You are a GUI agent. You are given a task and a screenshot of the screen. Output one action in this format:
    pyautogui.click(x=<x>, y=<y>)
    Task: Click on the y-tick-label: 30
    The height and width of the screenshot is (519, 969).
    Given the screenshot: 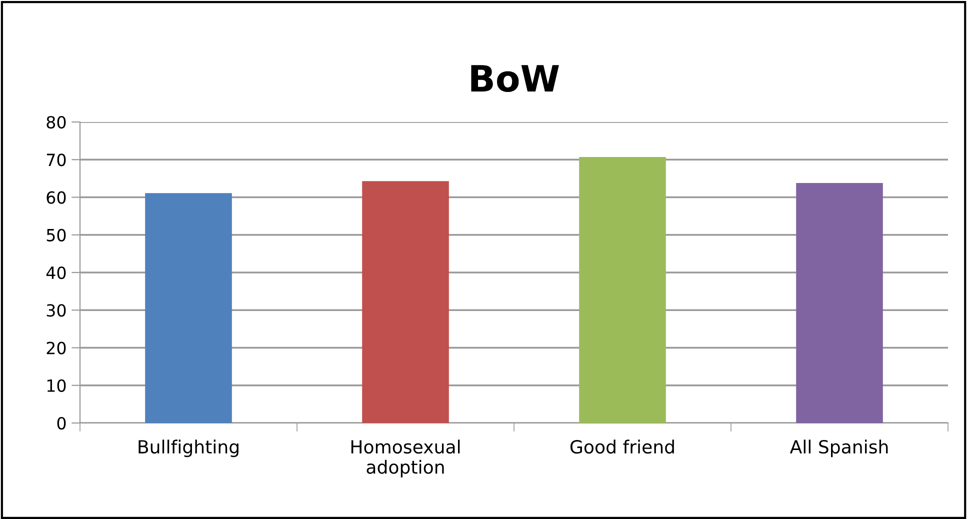 What is the action you would take?
    pyautogui.click(x=56, y=310)
    